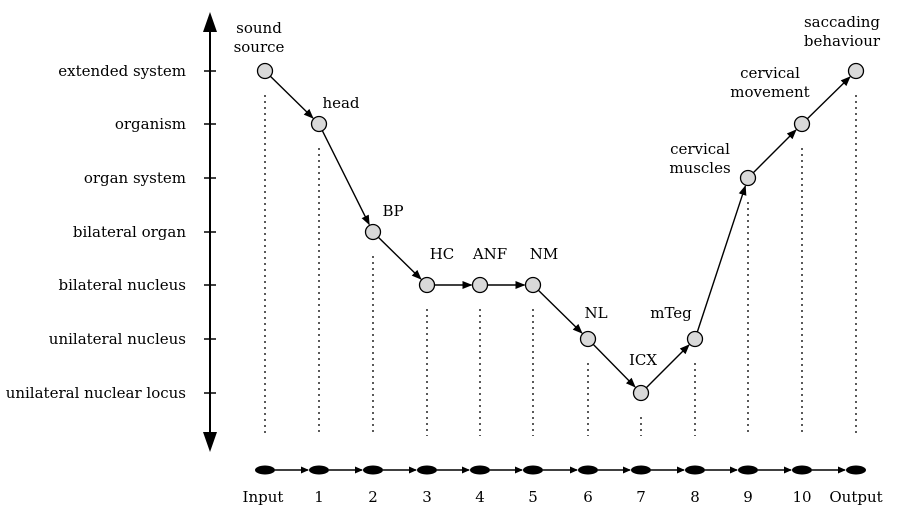  Describe the element at coordinates (769, 92) in the screenshot. I see `node-label-line: movement` at that location.